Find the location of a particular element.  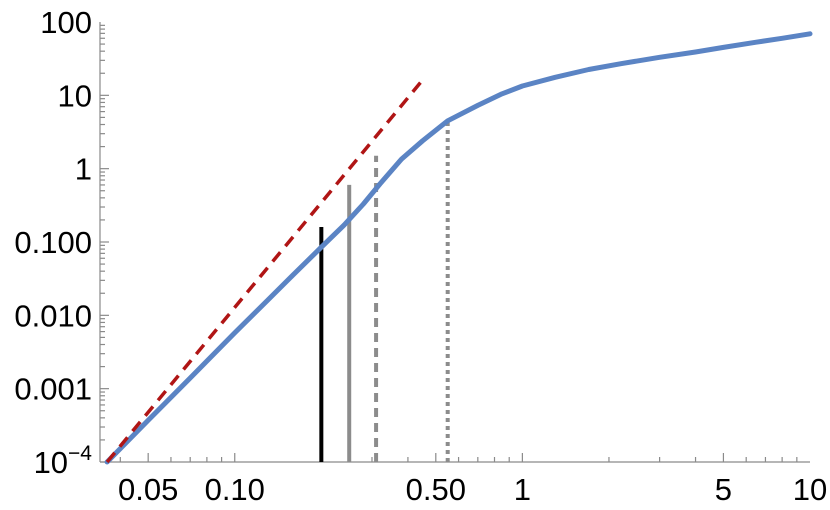

y-tick-label: 0.100 is located at coordinates (53, 242).